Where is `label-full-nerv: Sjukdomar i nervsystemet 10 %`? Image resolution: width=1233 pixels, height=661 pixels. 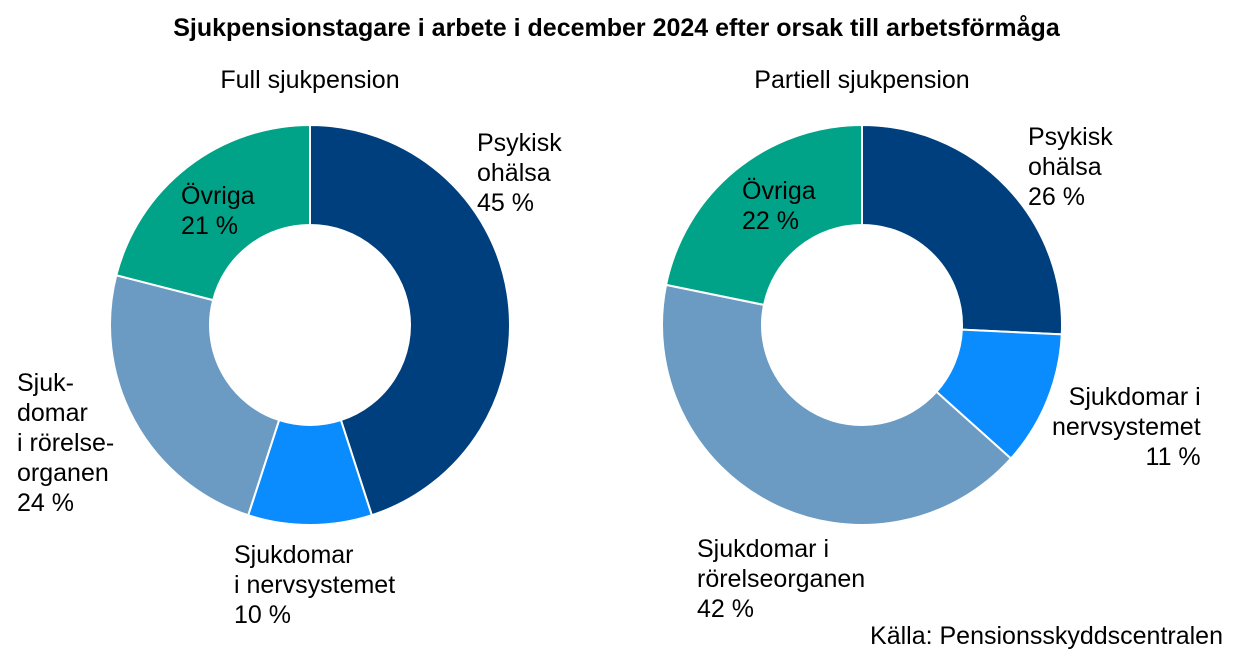
label-full-nerv: Sjukdomar i nervsystemet 10 % is located at coordinates (314, 585).